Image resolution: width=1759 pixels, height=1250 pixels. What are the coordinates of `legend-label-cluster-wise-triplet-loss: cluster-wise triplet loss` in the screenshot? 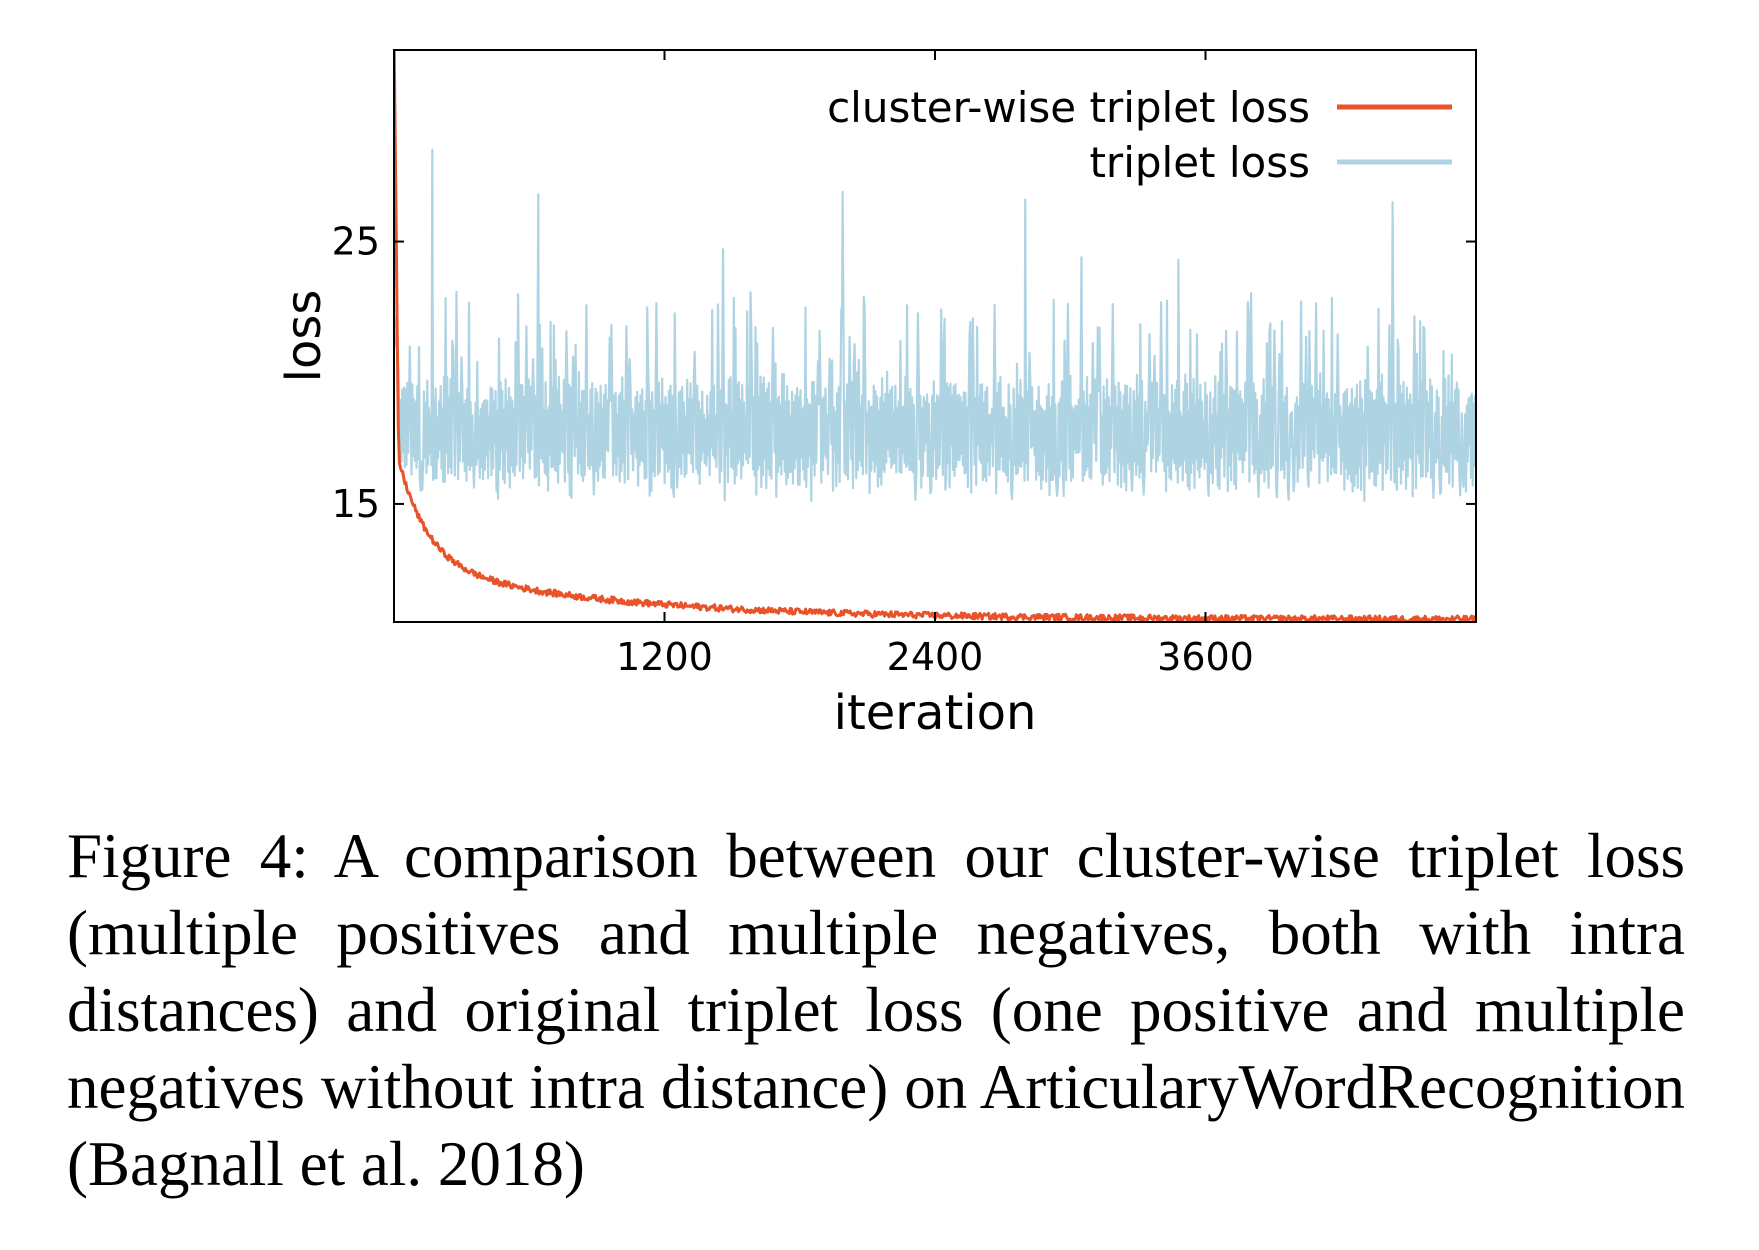 It's located at (1068, 107).